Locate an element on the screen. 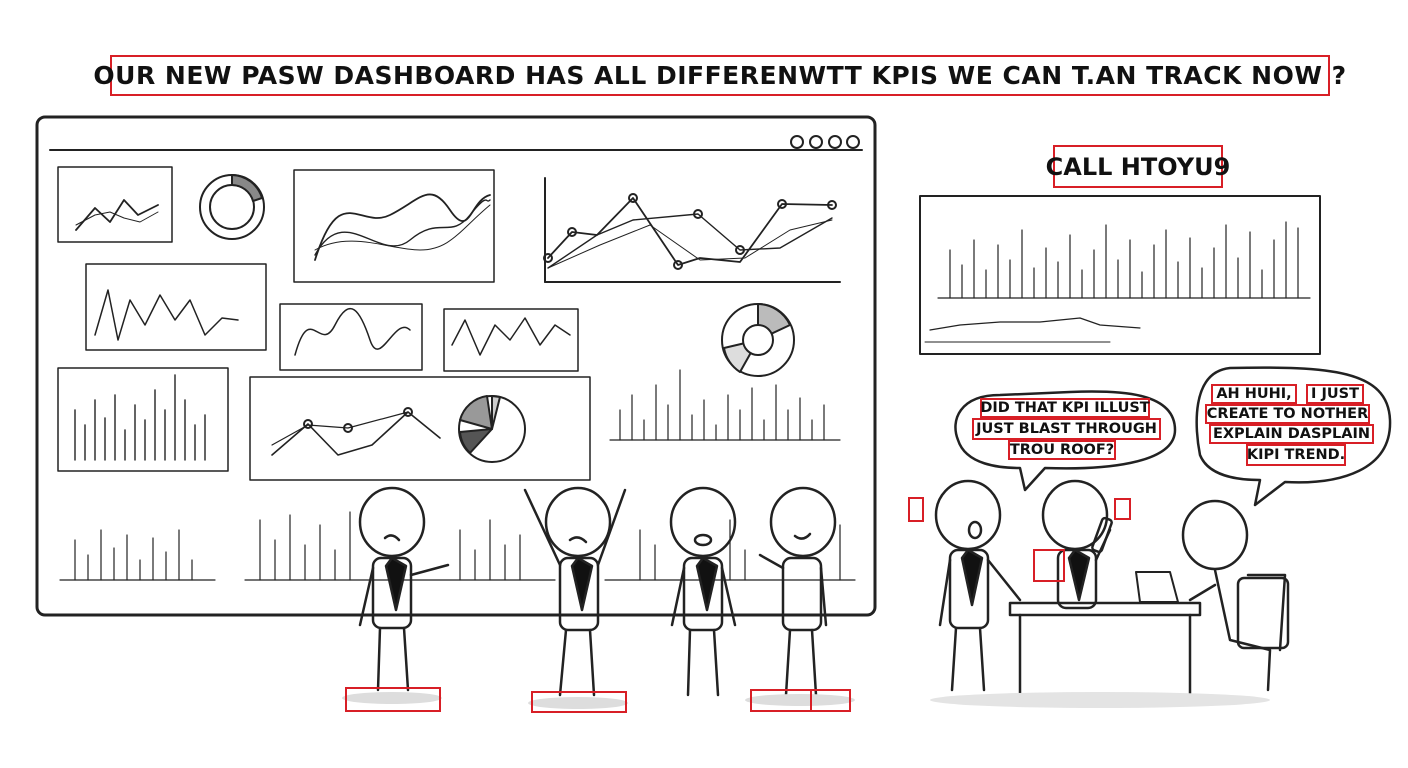  right-bar-chart is located at coordinates (1124, 260).